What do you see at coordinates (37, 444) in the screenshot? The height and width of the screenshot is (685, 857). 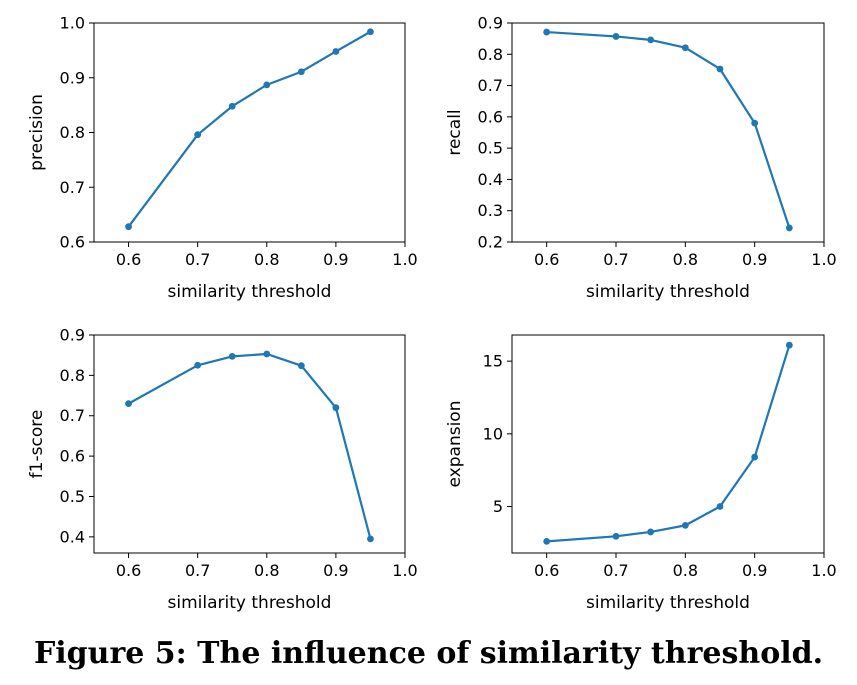 I see `y-axis-label: f1-score` at bounding box center [37, 444].